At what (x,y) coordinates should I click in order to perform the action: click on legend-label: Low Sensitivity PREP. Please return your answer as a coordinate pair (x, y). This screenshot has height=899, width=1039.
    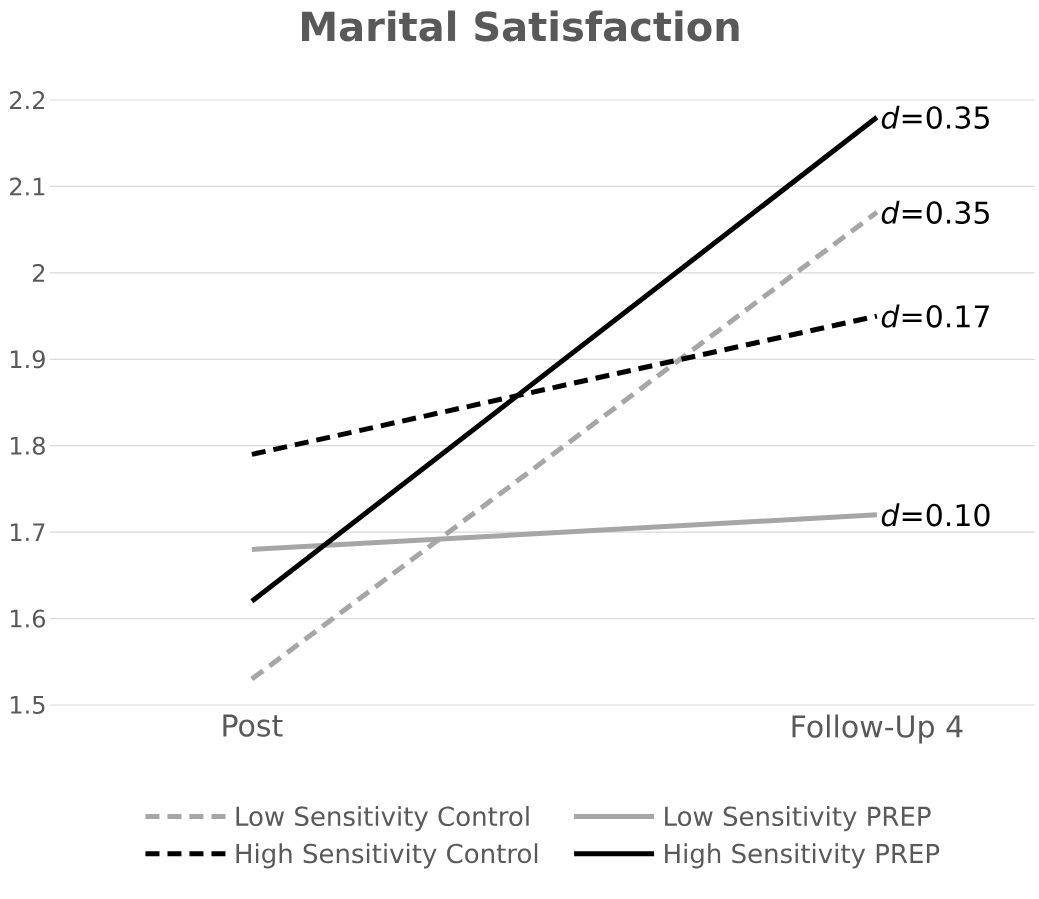
    Looking at the image, I should click on (798, 818).